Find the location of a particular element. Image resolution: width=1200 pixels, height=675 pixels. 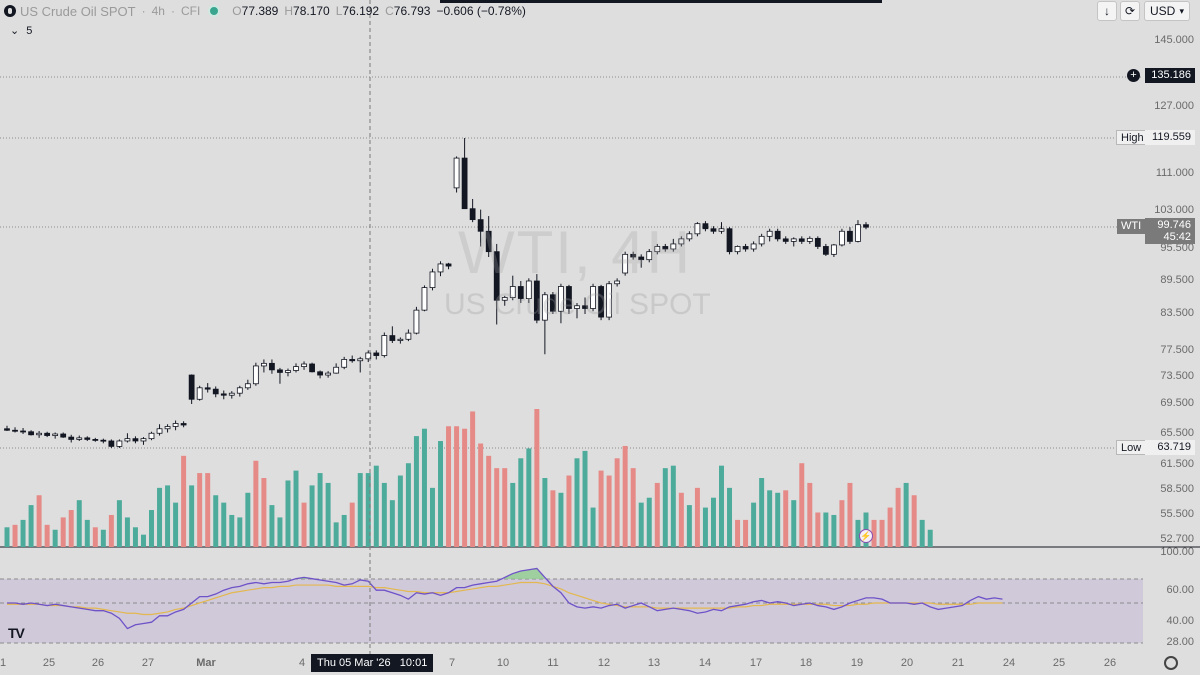

settings-gear-icon is located at coordinates (1171, 663).